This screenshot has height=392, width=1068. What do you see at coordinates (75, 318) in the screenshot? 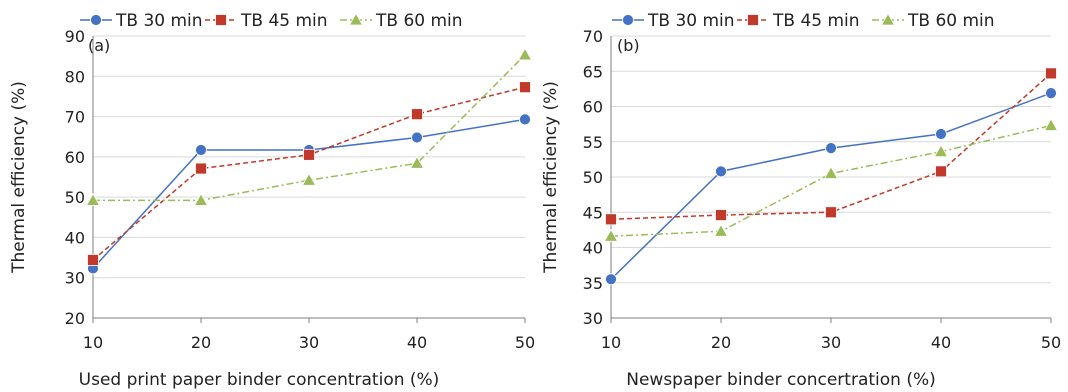
I see `y-tick-label: 20` at bounding box center [75, 318].